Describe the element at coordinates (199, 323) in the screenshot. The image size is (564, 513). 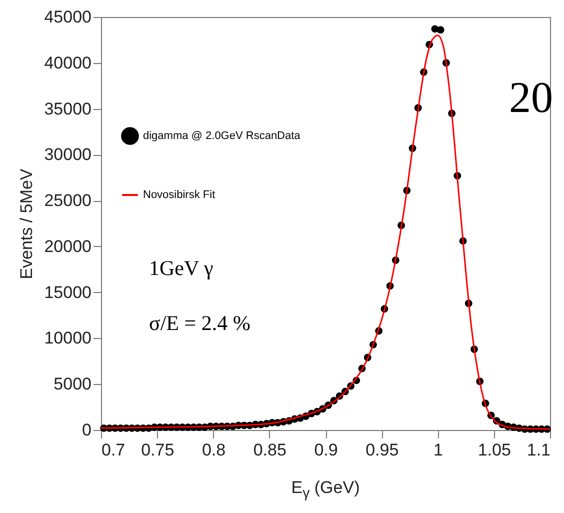
I see `annotation: σ/E = 2.4 %` at that location.